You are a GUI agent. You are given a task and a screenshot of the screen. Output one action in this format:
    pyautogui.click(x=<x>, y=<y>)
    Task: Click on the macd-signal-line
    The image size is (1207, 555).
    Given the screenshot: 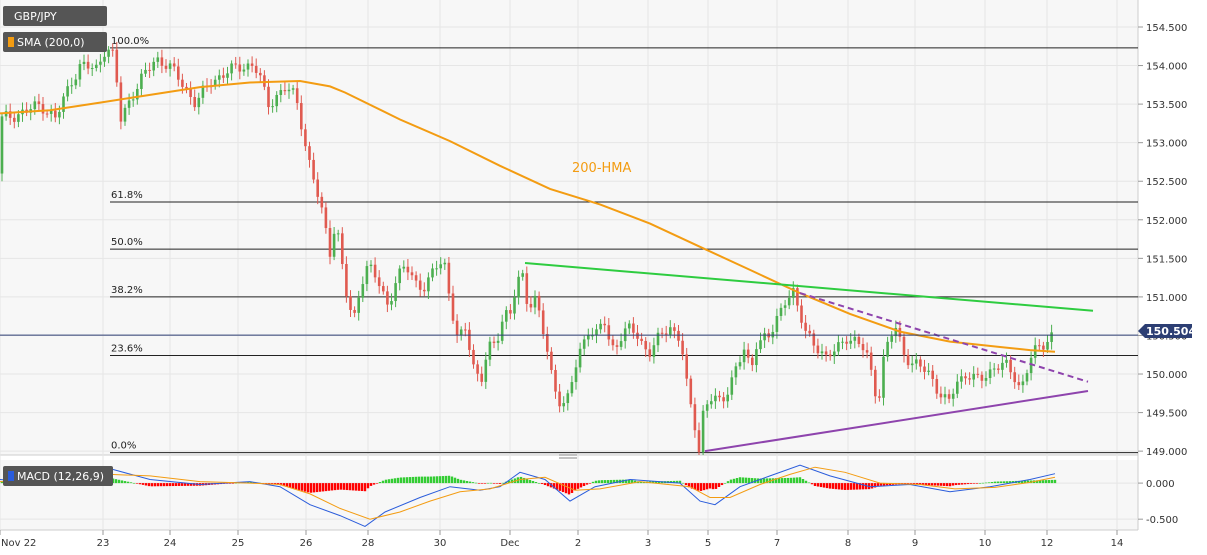 What is the action you would take?
    pyautogui.click(x=528, y=493)
    